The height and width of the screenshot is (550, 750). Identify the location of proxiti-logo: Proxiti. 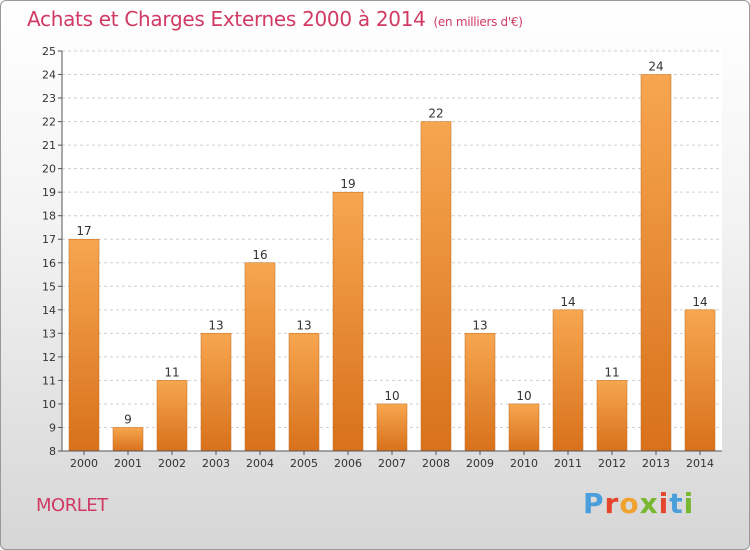
(638, 503).